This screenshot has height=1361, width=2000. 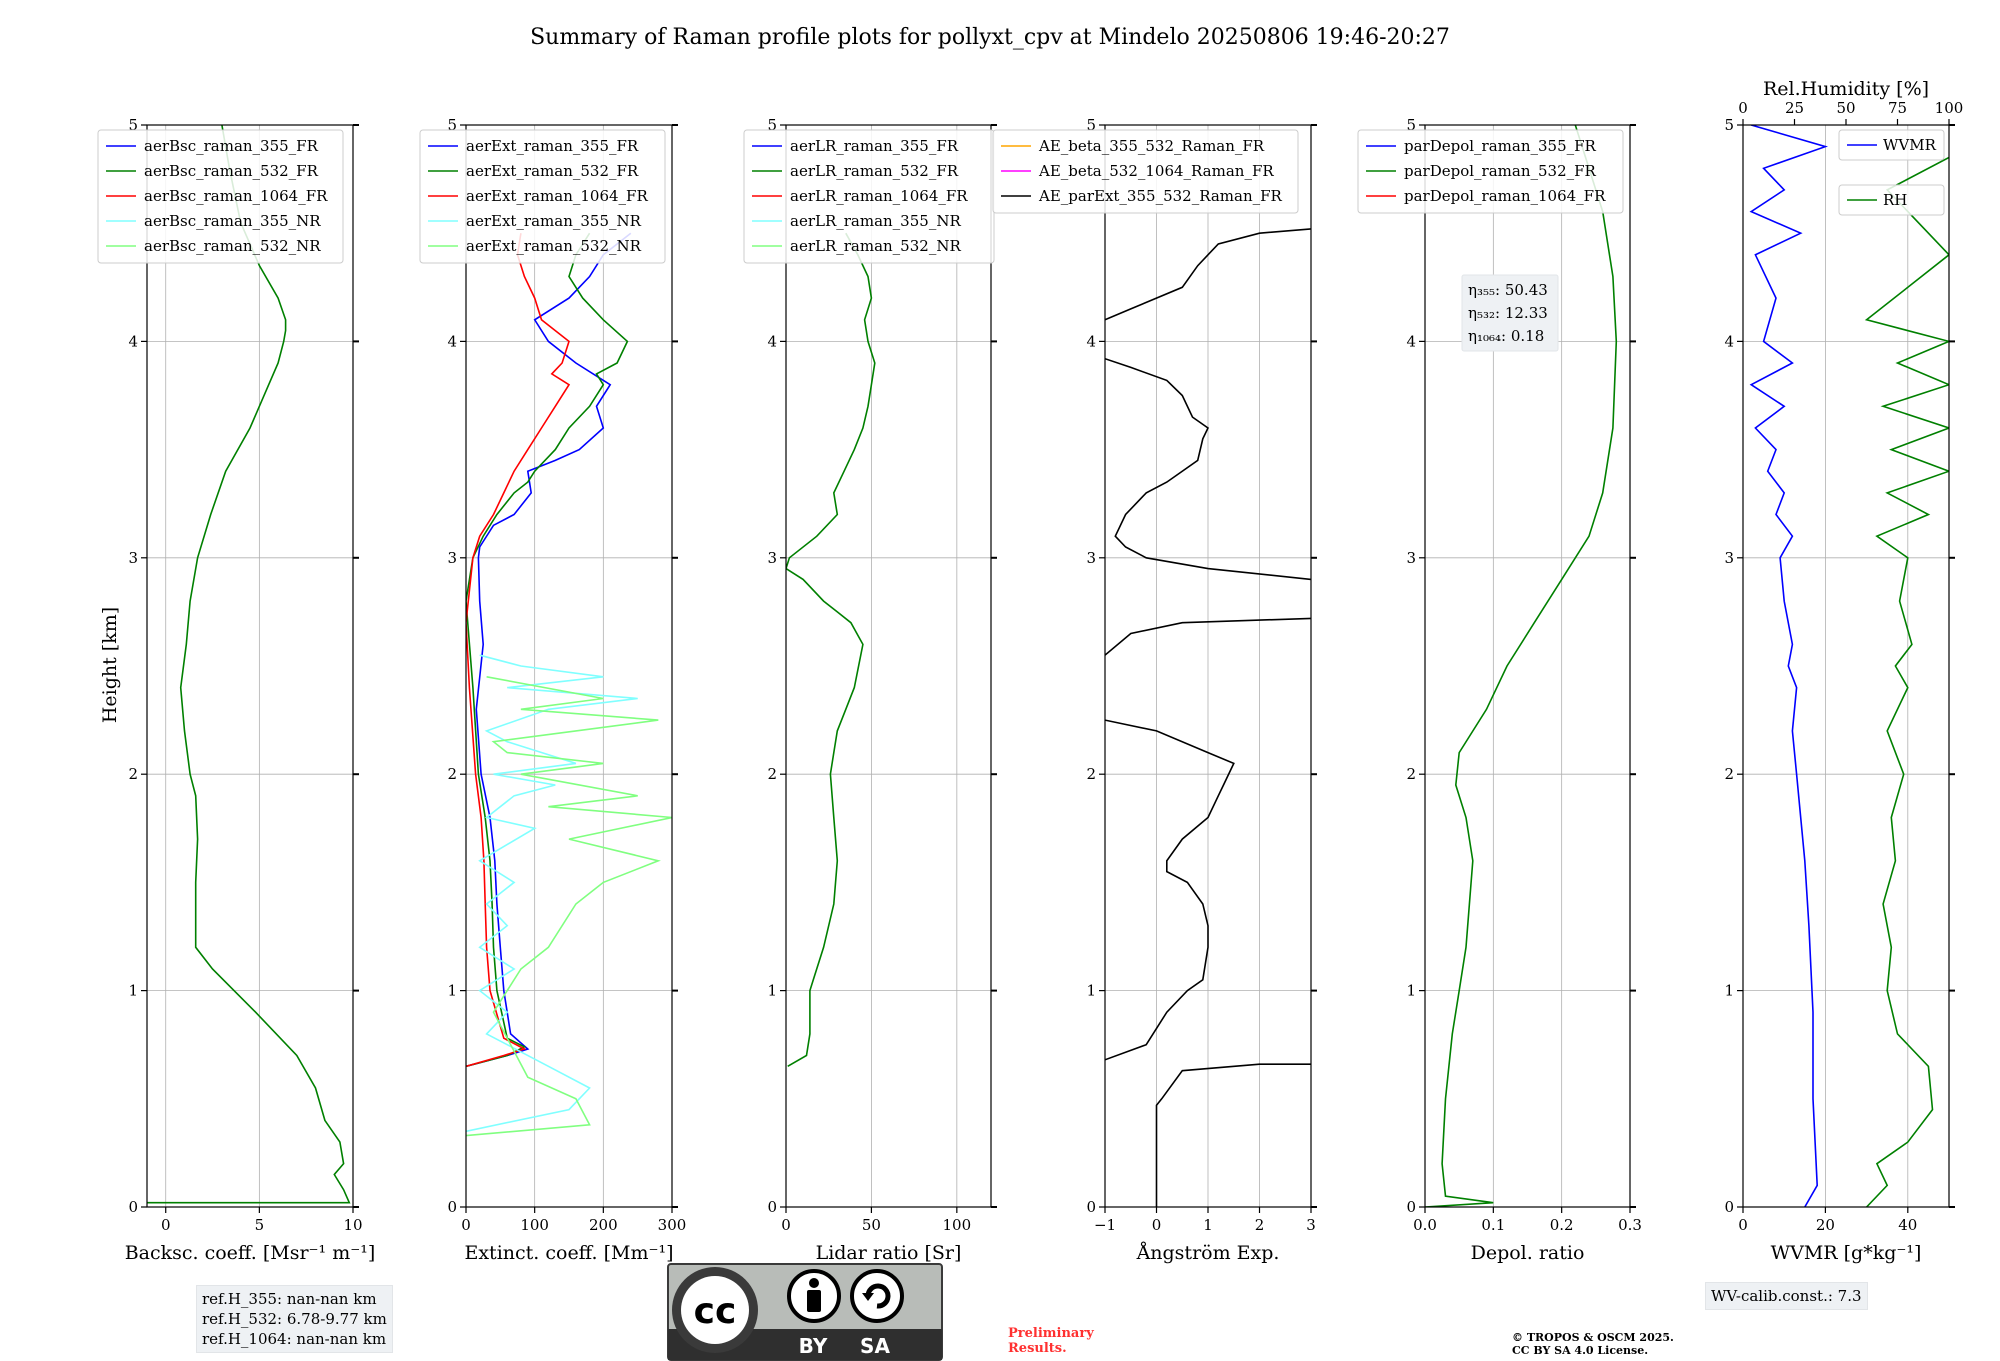 What do you see at coordinates (231, 171) in the screenshot?
I see `legend-label: aerBsc_raman_532_FR` at bounding box center [231, 171].